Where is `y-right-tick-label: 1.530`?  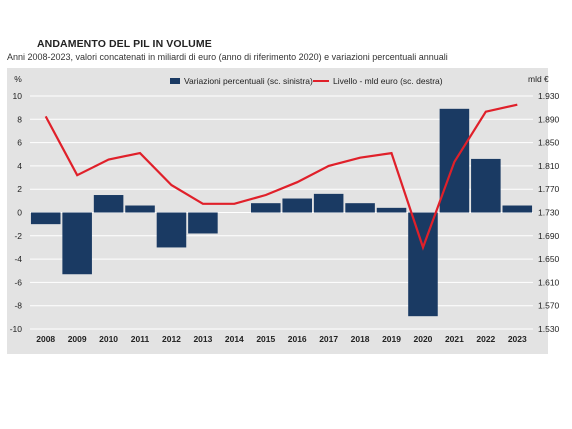
y-right-tick-label: 1.530 is located at coordinates (549, 329).